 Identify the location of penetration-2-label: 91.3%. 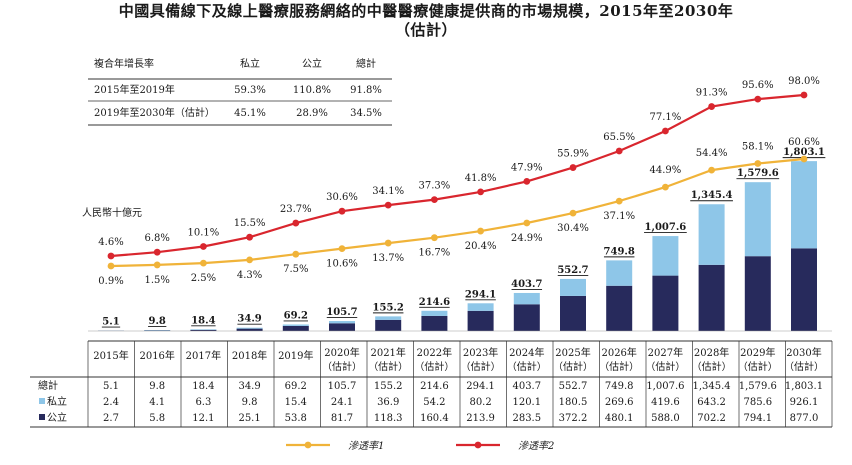
(712, 93).